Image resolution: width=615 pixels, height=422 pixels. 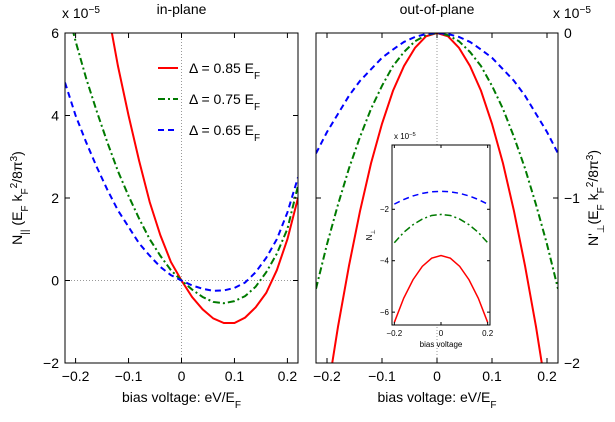 I want to click on y-axis-label: N|| (EF kF2/8π3), so click(x=20, y=198).